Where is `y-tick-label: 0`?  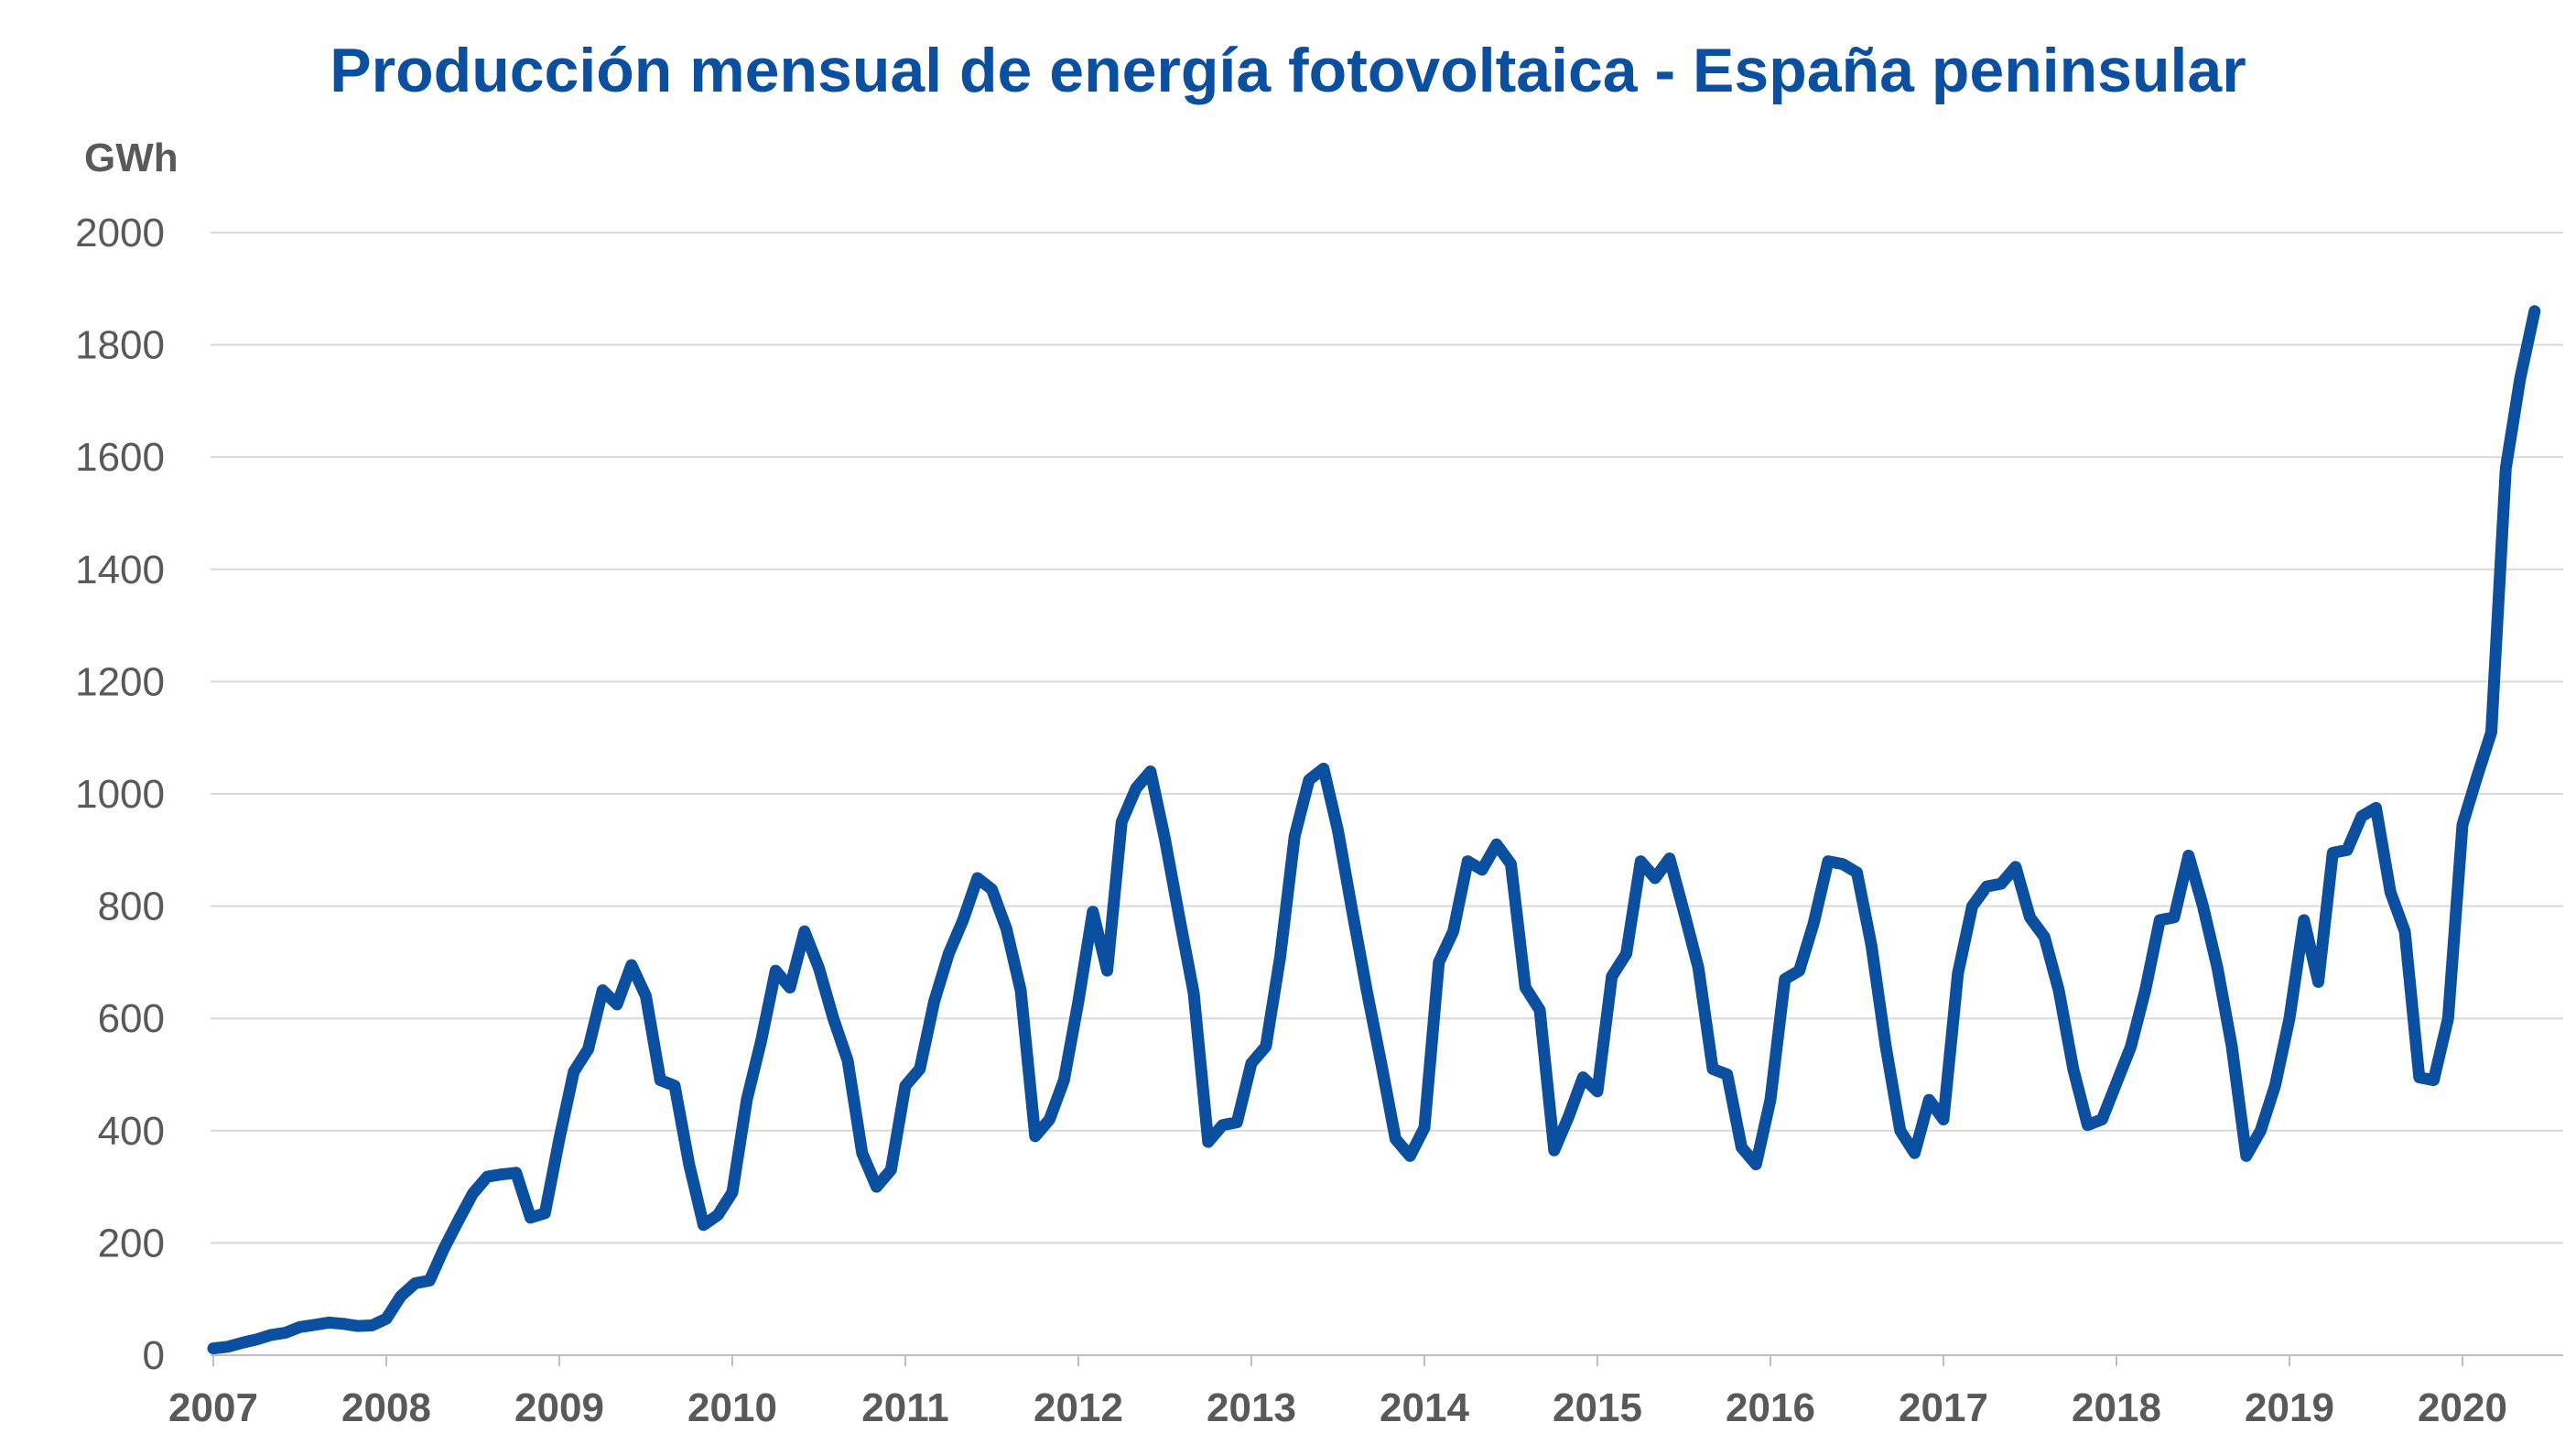 y-tick-label: 0 is located at coordinates (154, 1355).